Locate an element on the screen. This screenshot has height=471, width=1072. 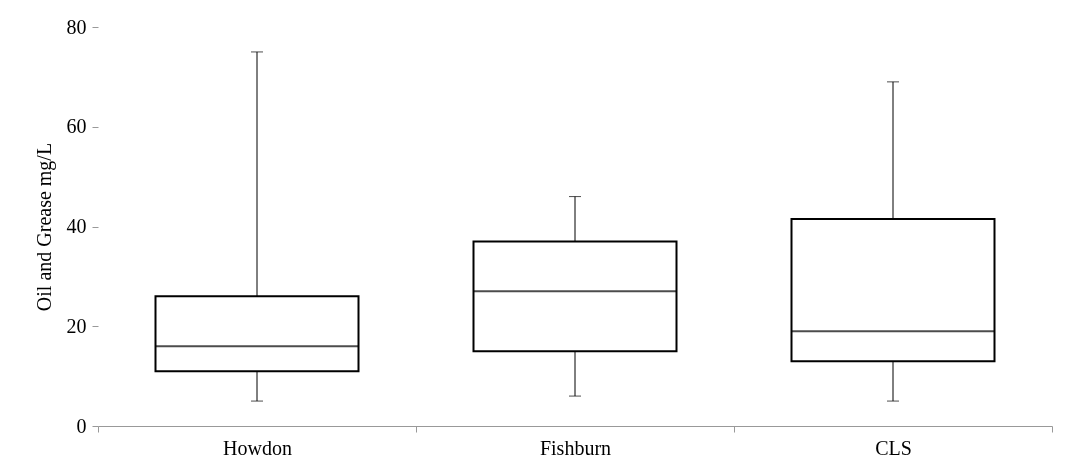
y-tick-label: 80 is located at coordinates (76, 26).